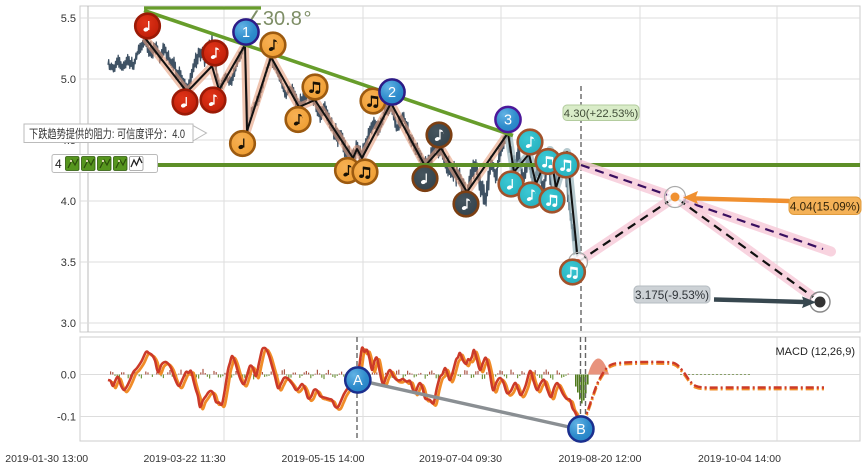 Image resolution: width=867 pixels, height=471 pixels. Describe the element at coordinates (600, 459) in the screenshot. I see `svg-text: 2019-08-20 12:00` at that location.